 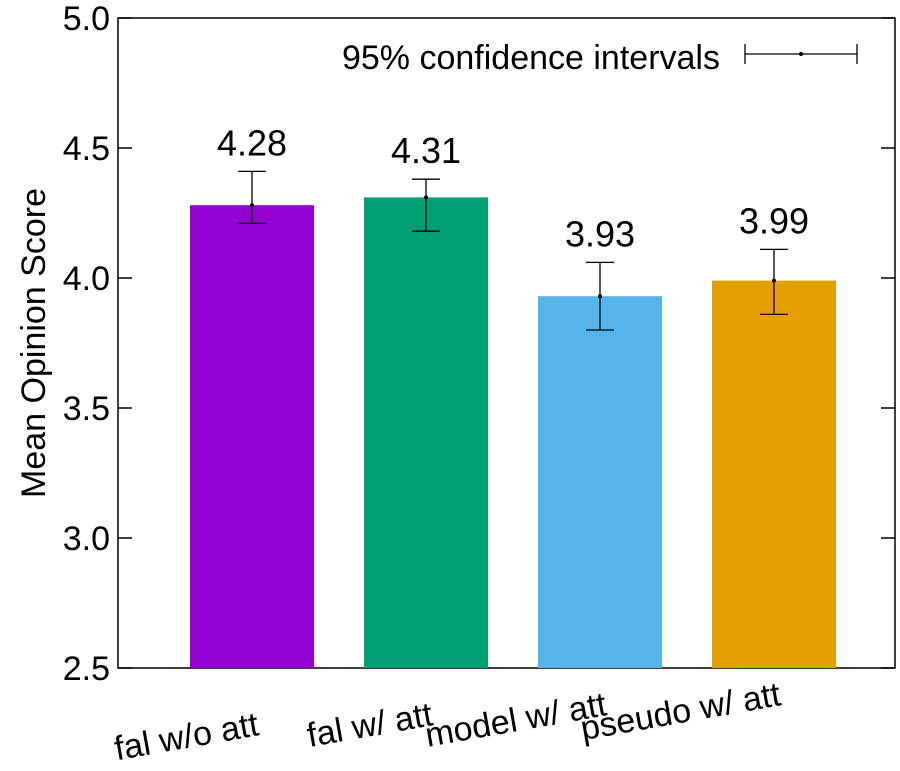 I want to click on value-label: 4.28, so click(x=252, y=142).